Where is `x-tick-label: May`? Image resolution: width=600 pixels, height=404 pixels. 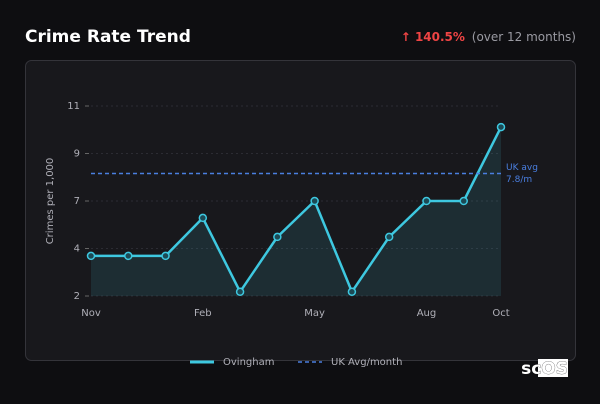 x-tick-label: May is located at coordinates (314, 313).